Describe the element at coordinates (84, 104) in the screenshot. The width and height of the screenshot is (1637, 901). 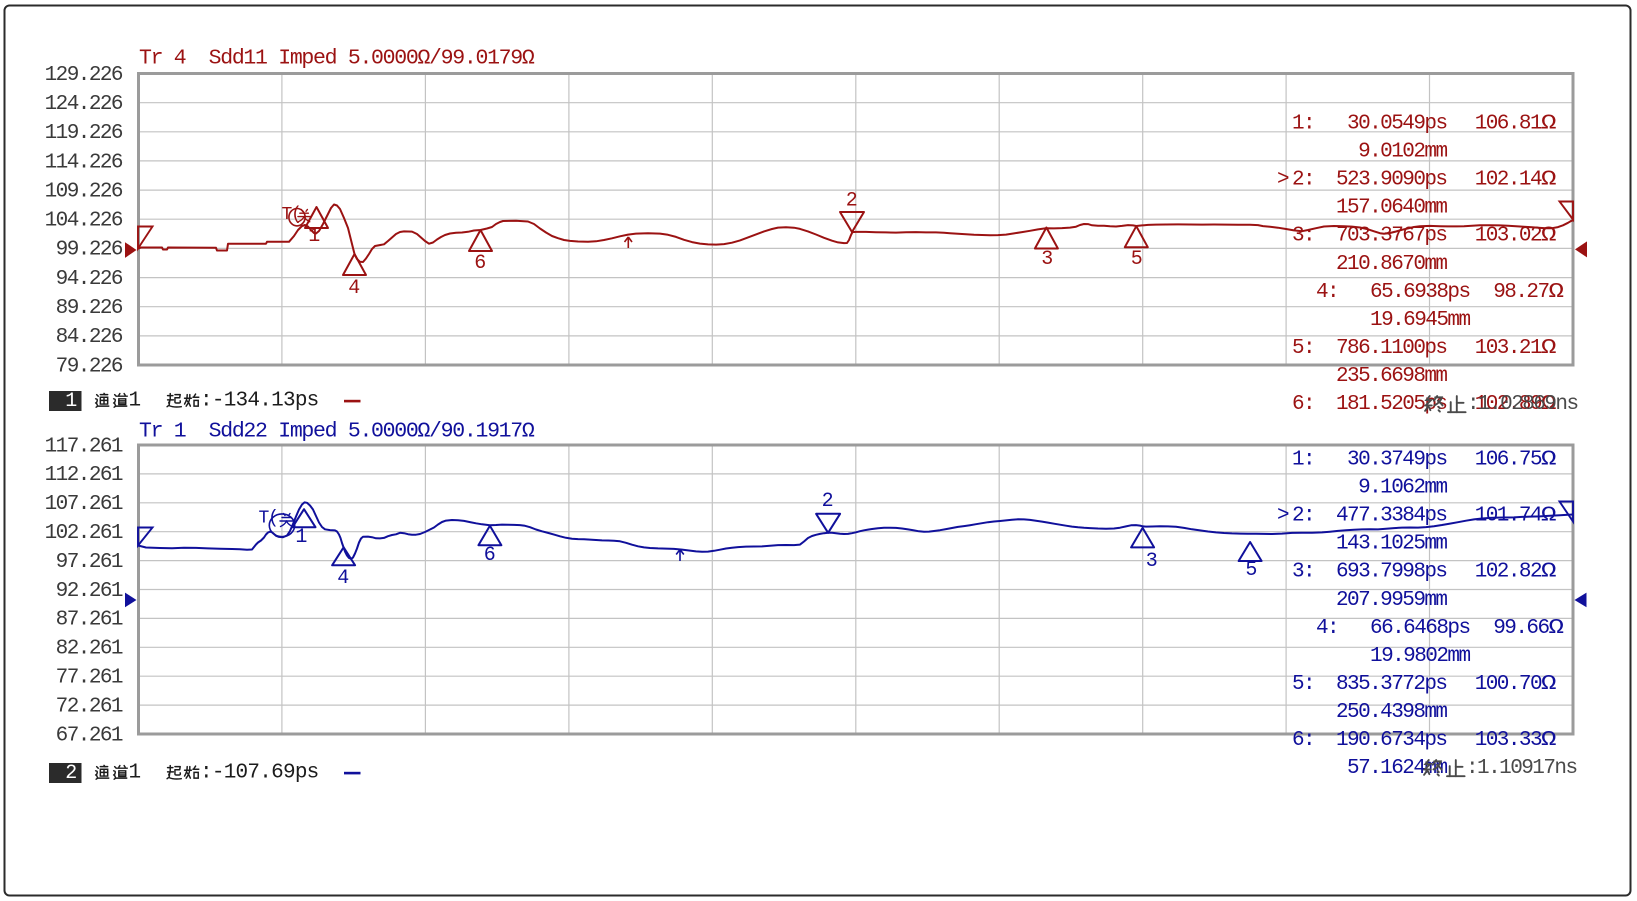
I see `svg-text: 124.226` at that location.